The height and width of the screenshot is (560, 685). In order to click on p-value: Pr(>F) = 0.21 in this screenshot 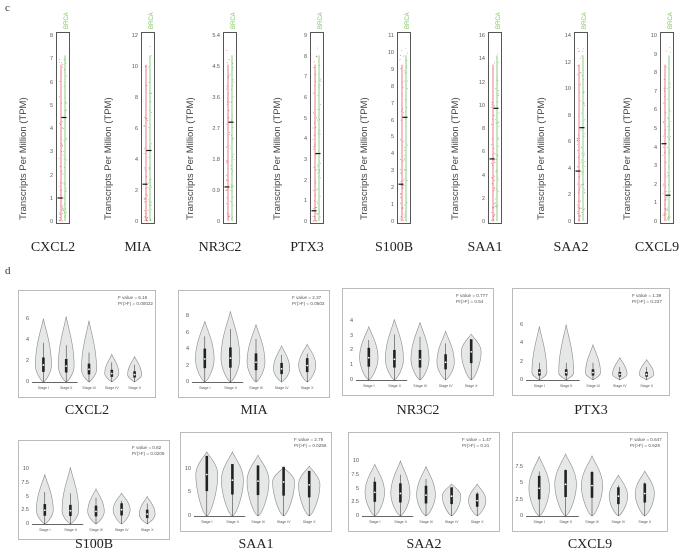, I will do `click(476, 445)`.